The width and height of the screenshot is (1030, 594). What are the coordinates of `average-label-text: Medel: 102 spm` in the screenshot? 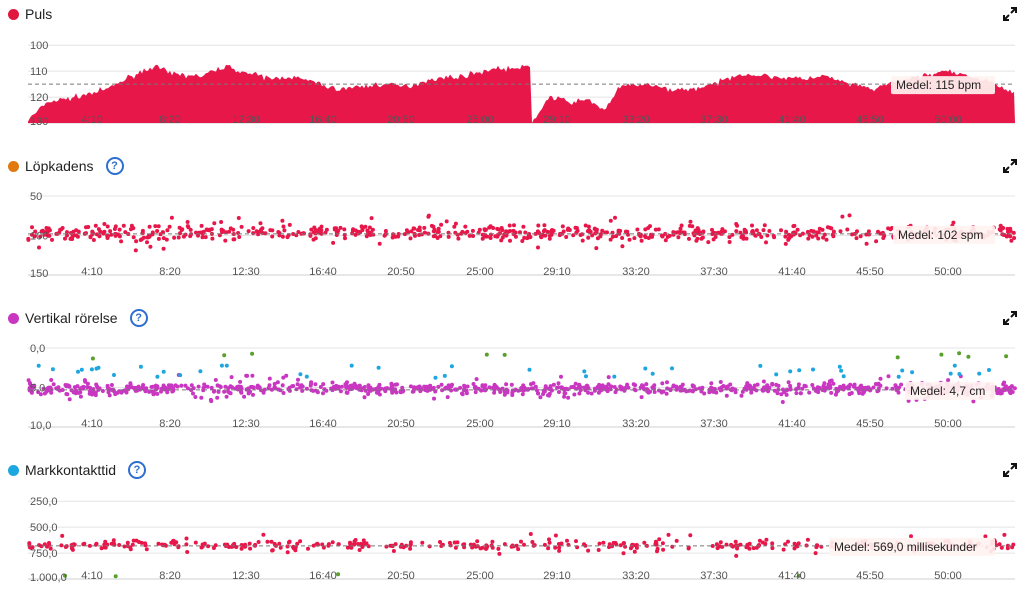 It's located at (940, 235).